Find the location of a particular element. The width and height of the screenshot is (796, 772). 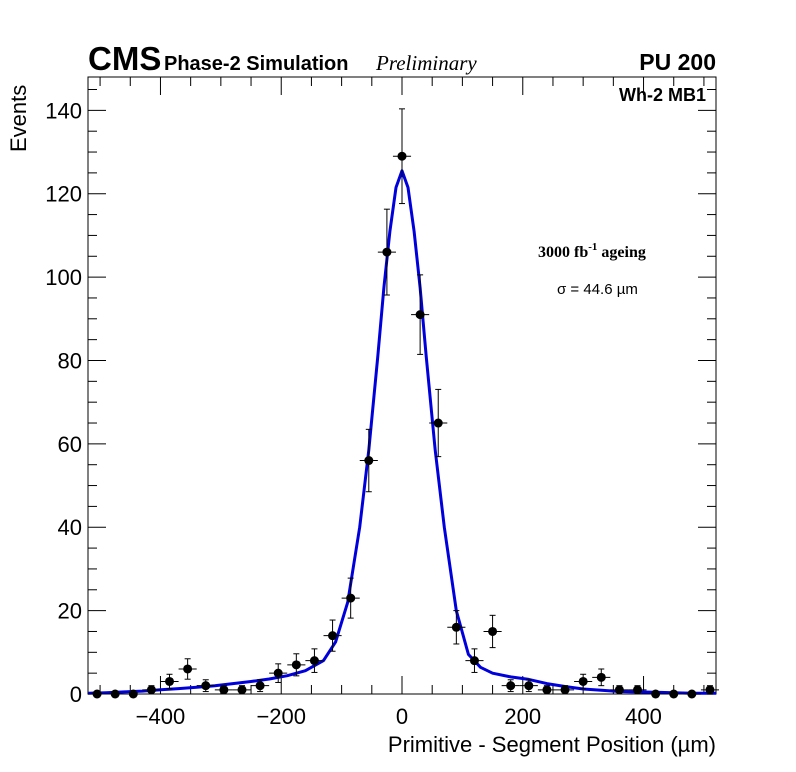

x-tick-label: −400 is located at coordinates (161, 716).